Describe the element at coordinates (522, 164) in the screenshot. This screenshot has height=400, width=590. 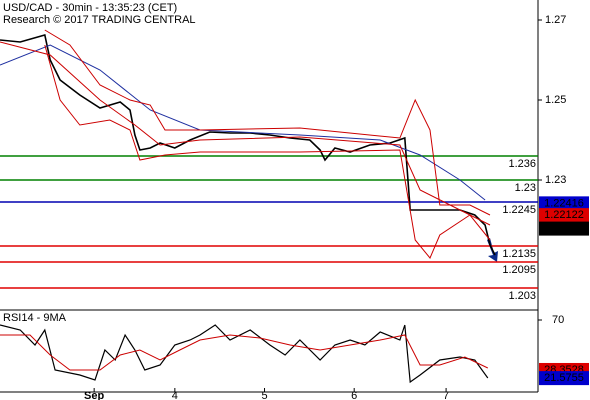
I see `level-label: 1.236` at that location.